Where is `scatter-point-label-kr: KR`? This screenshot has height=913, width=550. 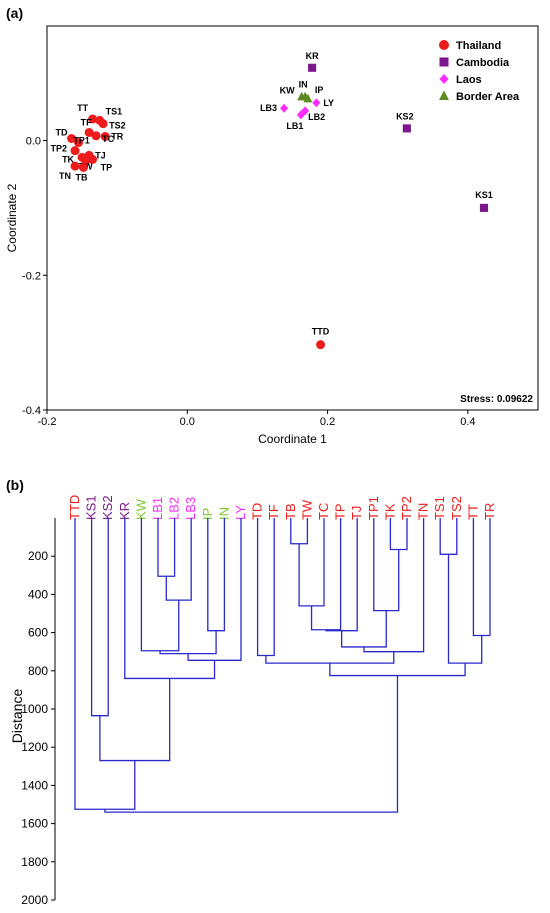 scatter-point-label-kr: KR is located at coordinates (312, 56).